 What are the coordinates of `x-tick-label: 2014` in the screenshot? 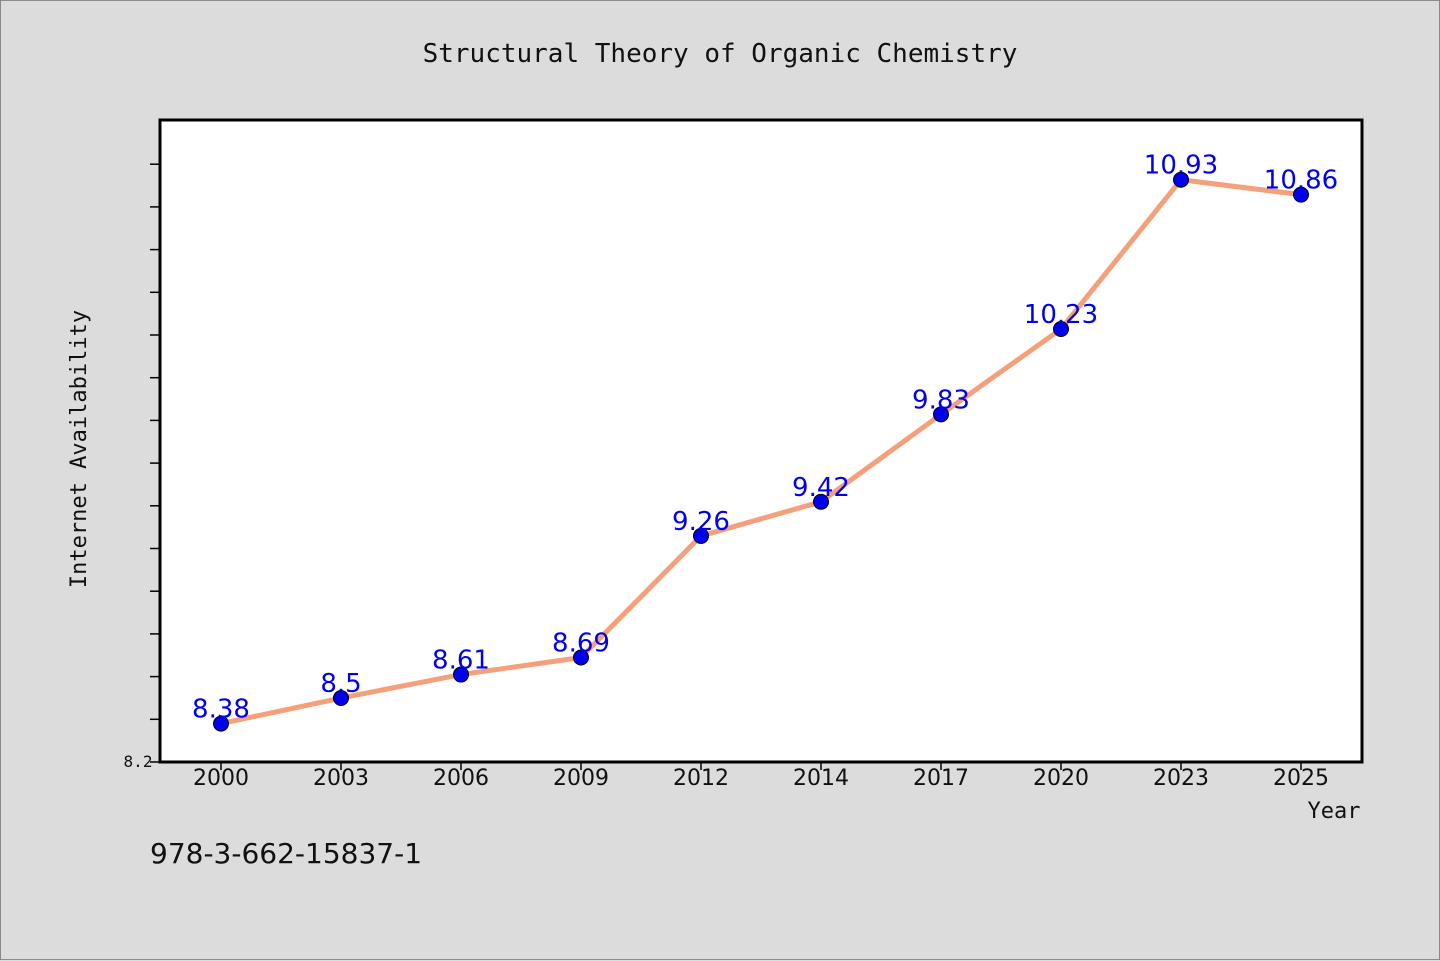 It's located at (821, 778).